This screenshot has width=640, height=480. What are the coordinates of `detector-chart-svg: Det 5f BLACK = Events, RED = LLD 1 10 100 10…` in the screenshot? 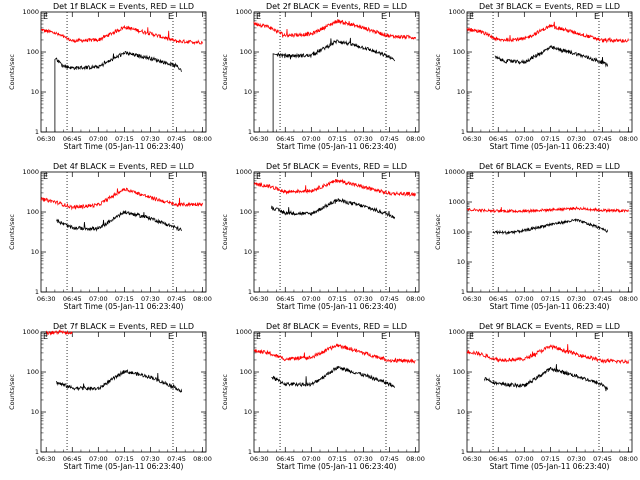 It's located at (323, 236).